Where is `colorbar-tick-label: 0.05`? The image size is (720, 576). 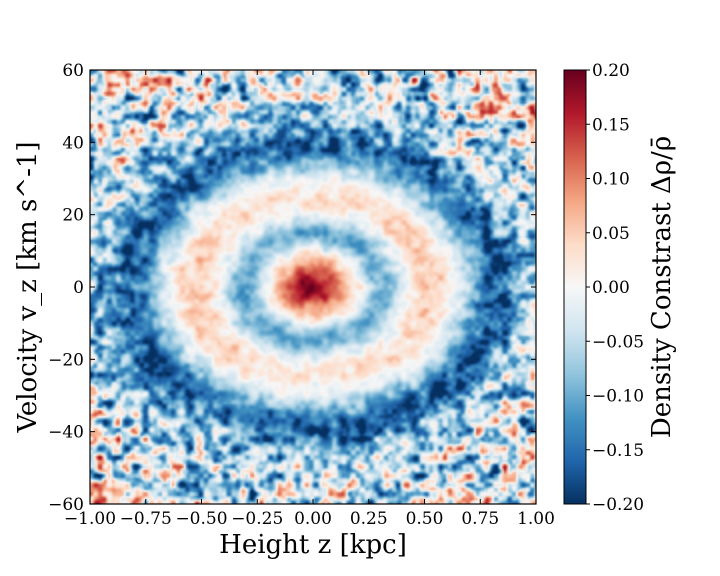 colorbar-tick-label: 0.05 is located at coordinates (611, 234).